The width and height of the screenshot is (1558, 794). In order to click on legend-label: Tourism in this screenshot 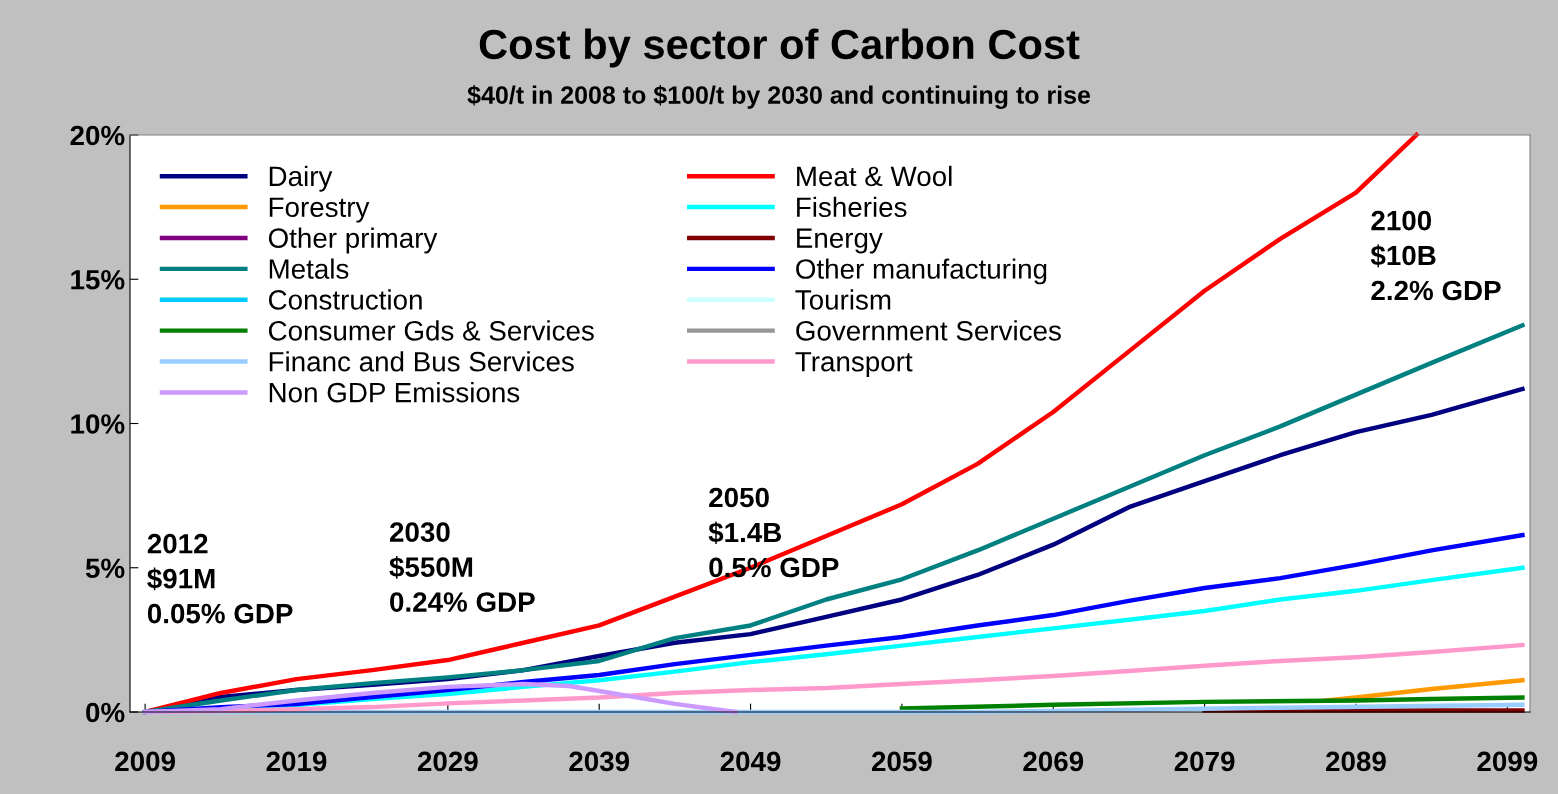, I will do `click(843, 299)`.